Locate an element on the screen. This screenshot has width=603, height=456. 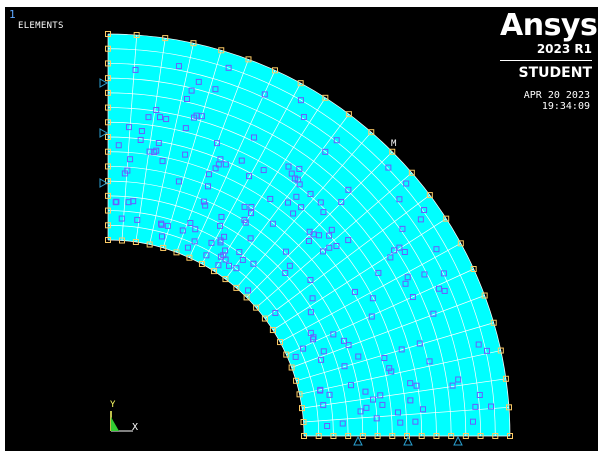
triad-x-label: X is located at coordinates (135, 427).